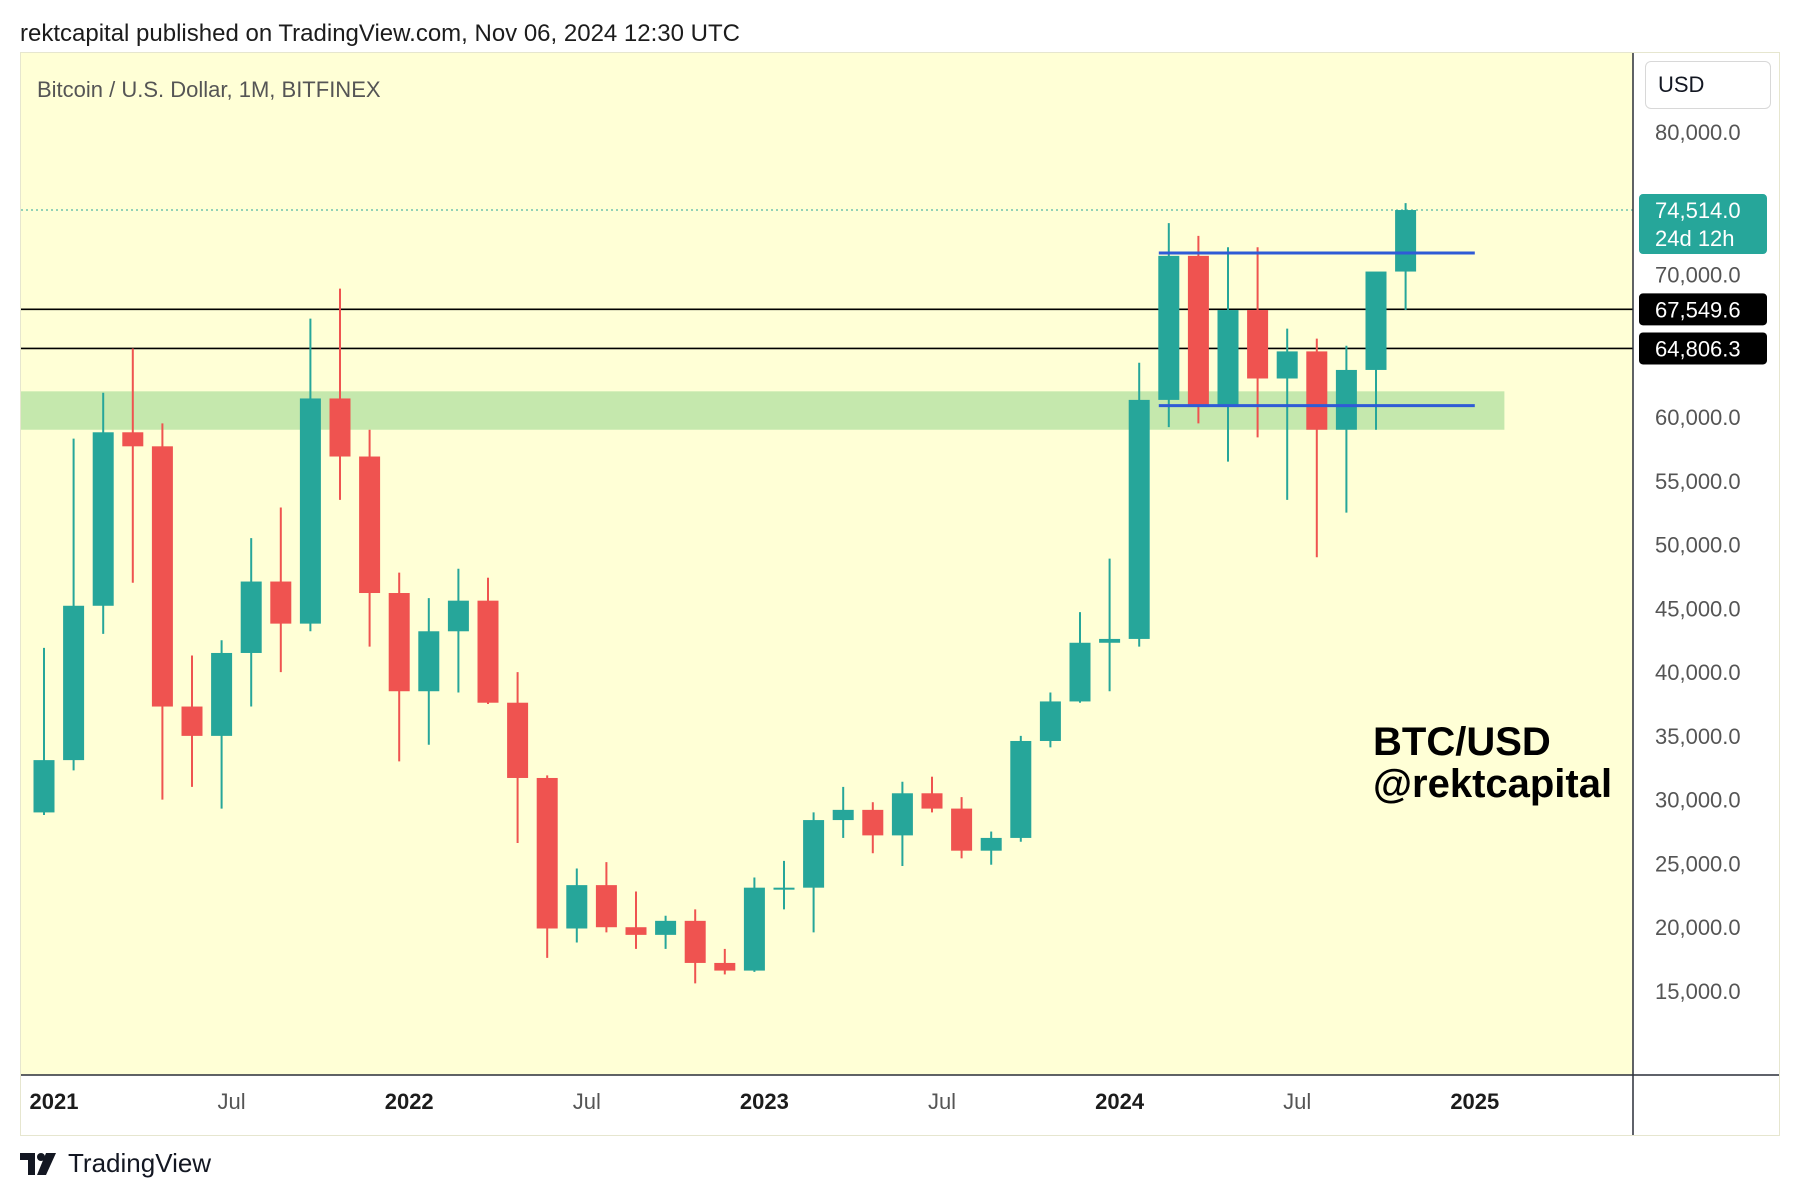 This screenshot has height=1202, width=1794. Describe the element at coordinates (1698, 736) in the screenshot. I see `y-tick-label: 35,000.0` at that location.